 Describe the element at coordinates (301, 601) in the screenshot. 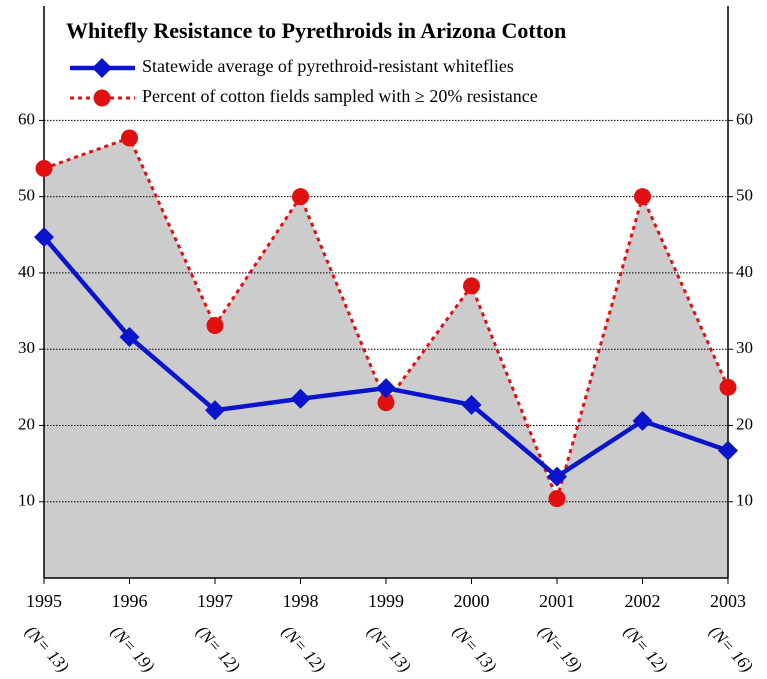

I see `x-tick-label: 1998` at that location.